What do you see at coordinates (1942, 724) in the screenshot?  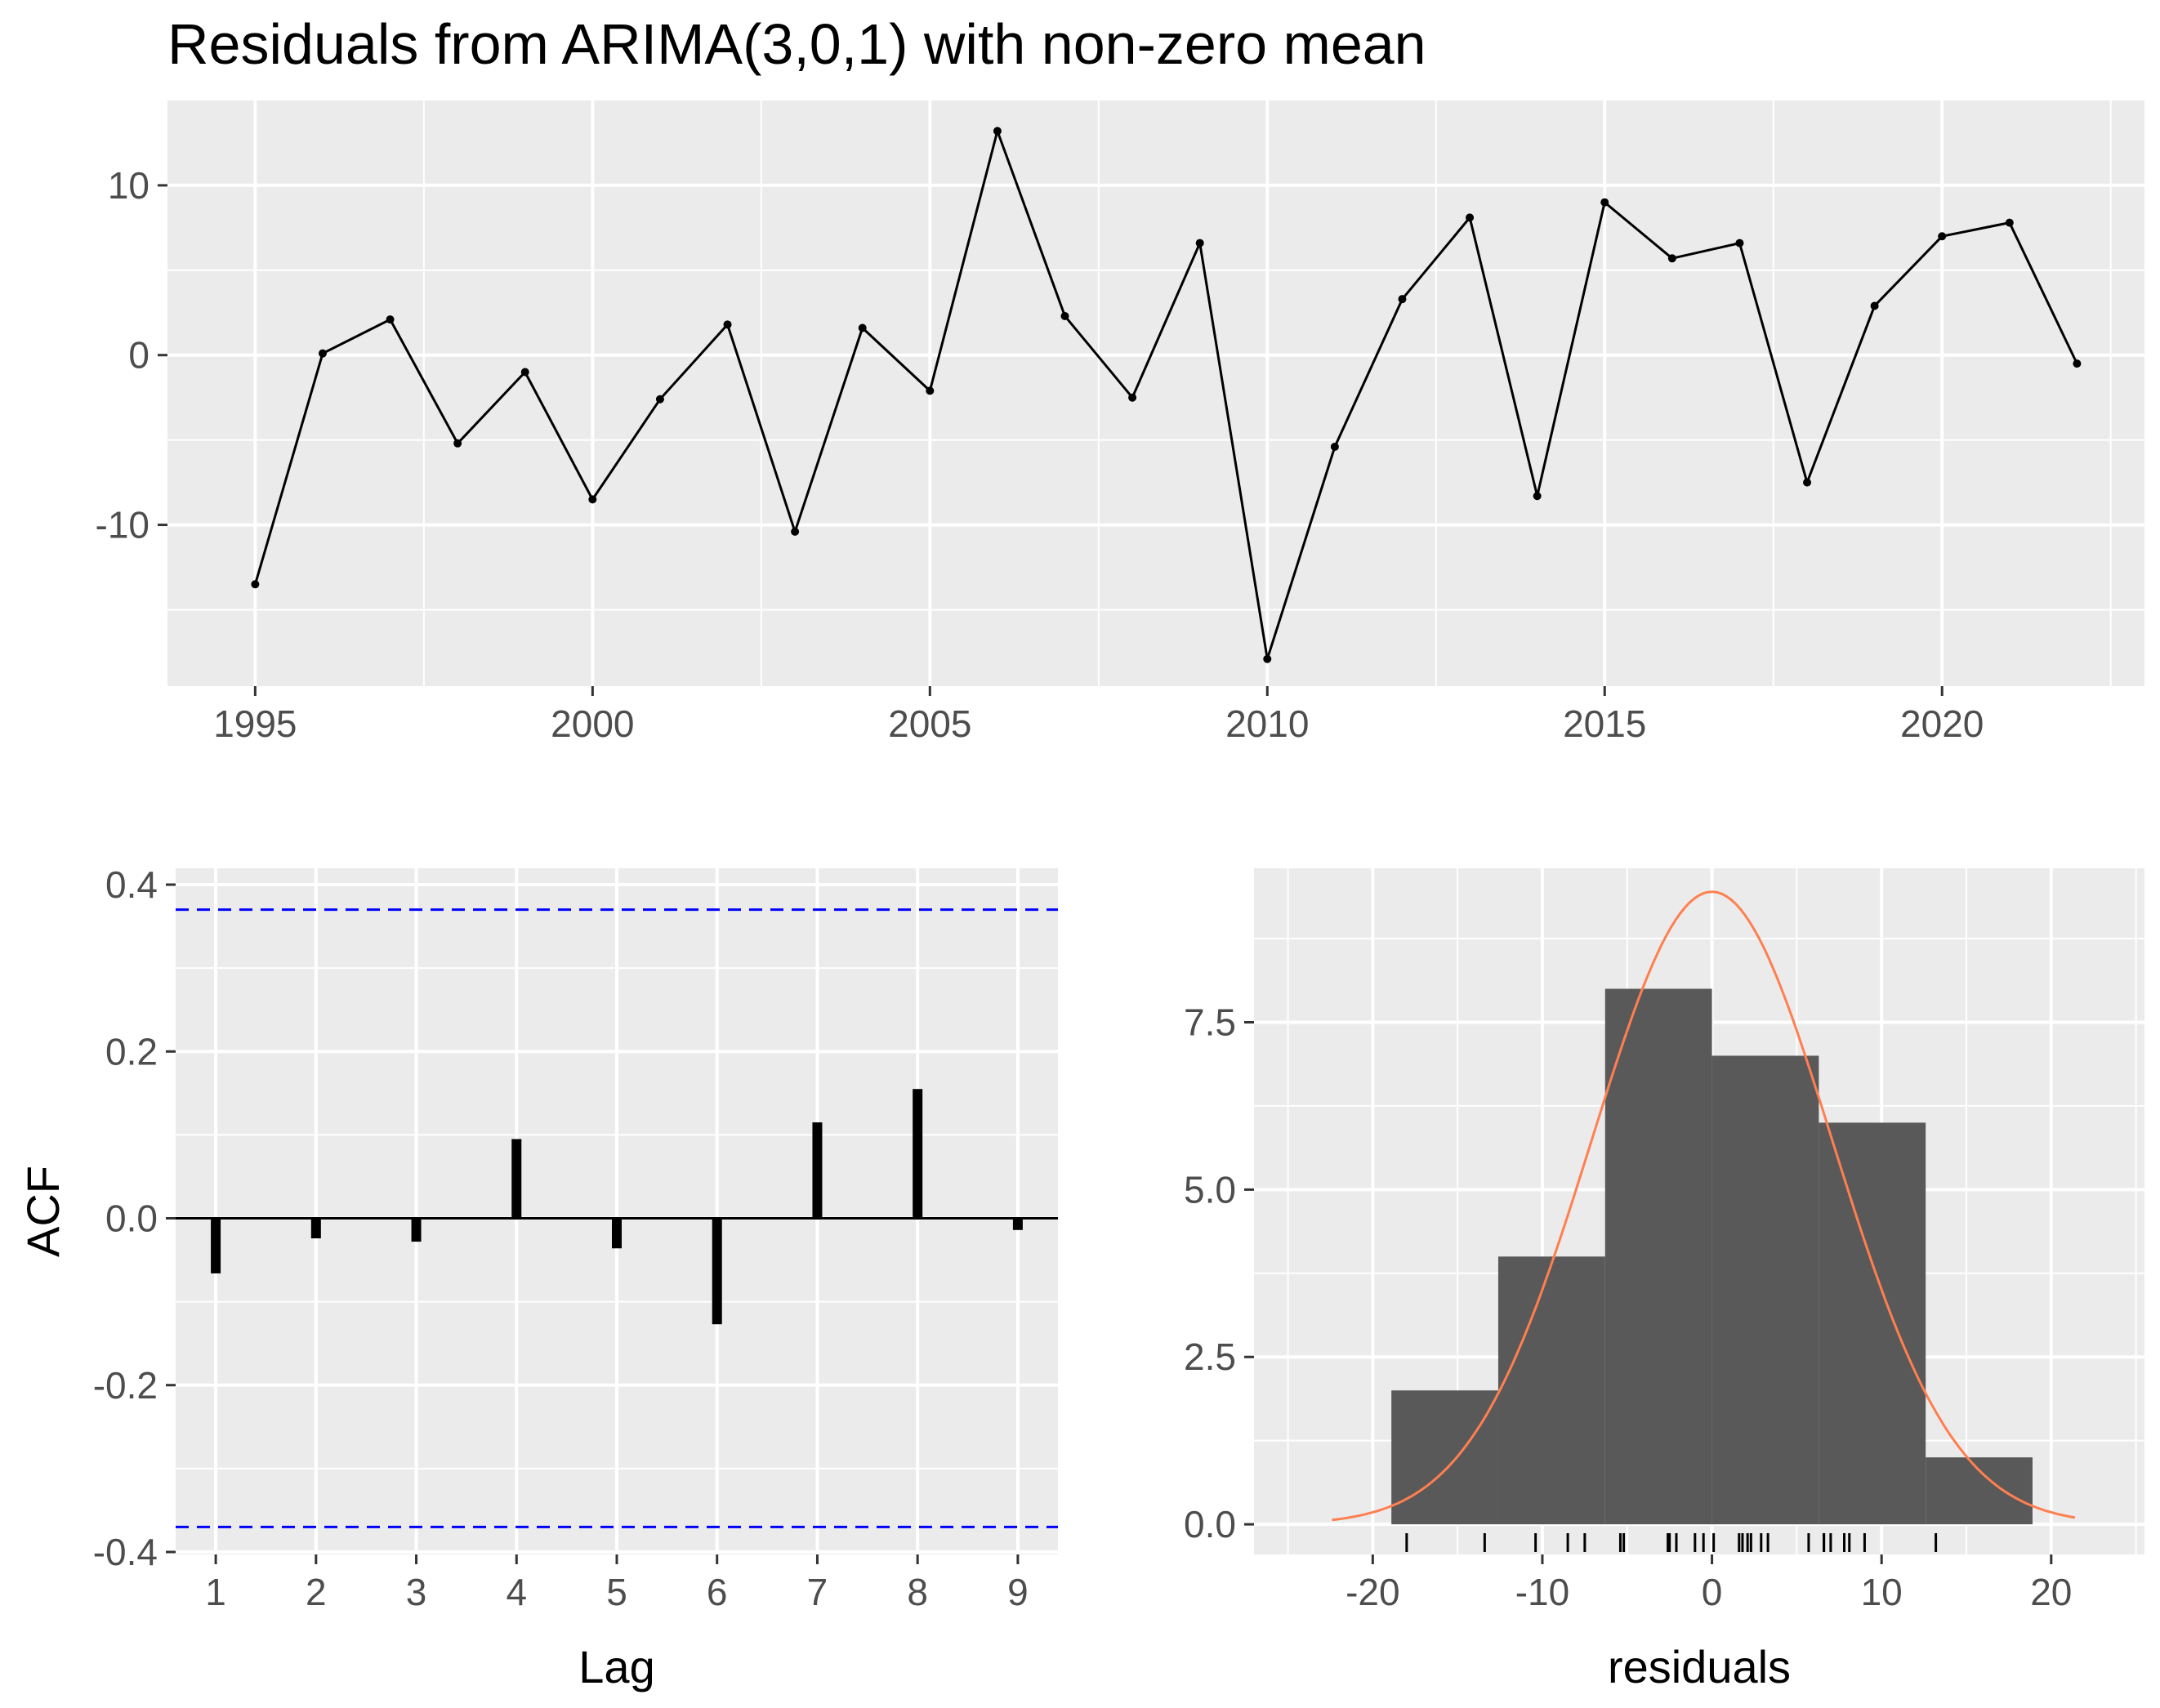 I see `ts-x-tick-label: 2020` at bounding box center [1942, 724].